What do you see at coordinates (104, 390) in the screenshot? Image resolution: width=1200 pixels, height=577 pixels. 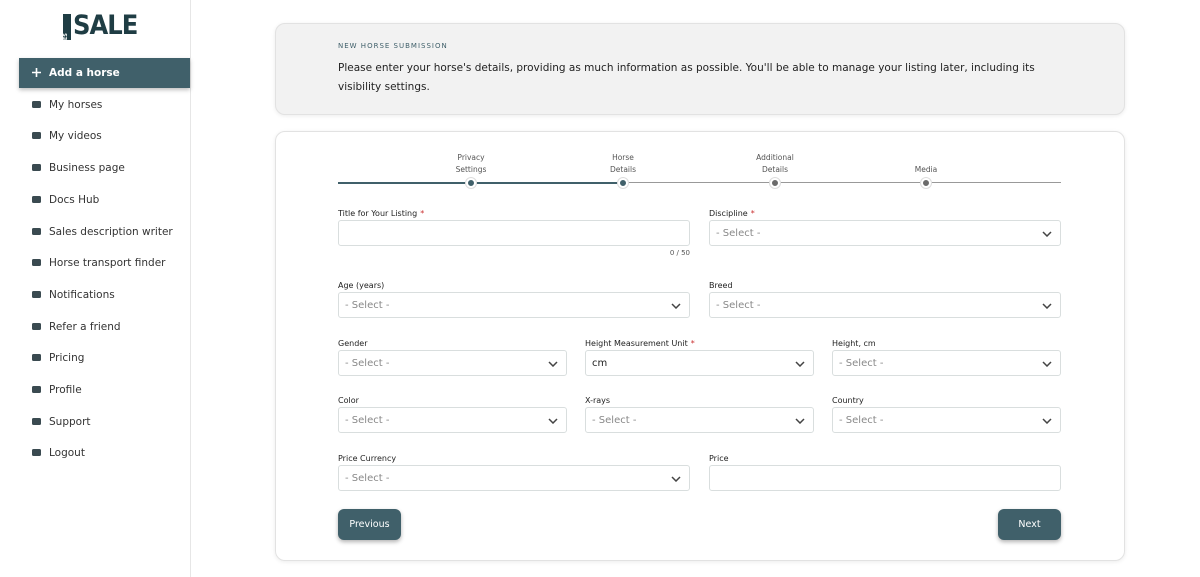 I see `nav-item: Profile` at bounding box center [104, 390].